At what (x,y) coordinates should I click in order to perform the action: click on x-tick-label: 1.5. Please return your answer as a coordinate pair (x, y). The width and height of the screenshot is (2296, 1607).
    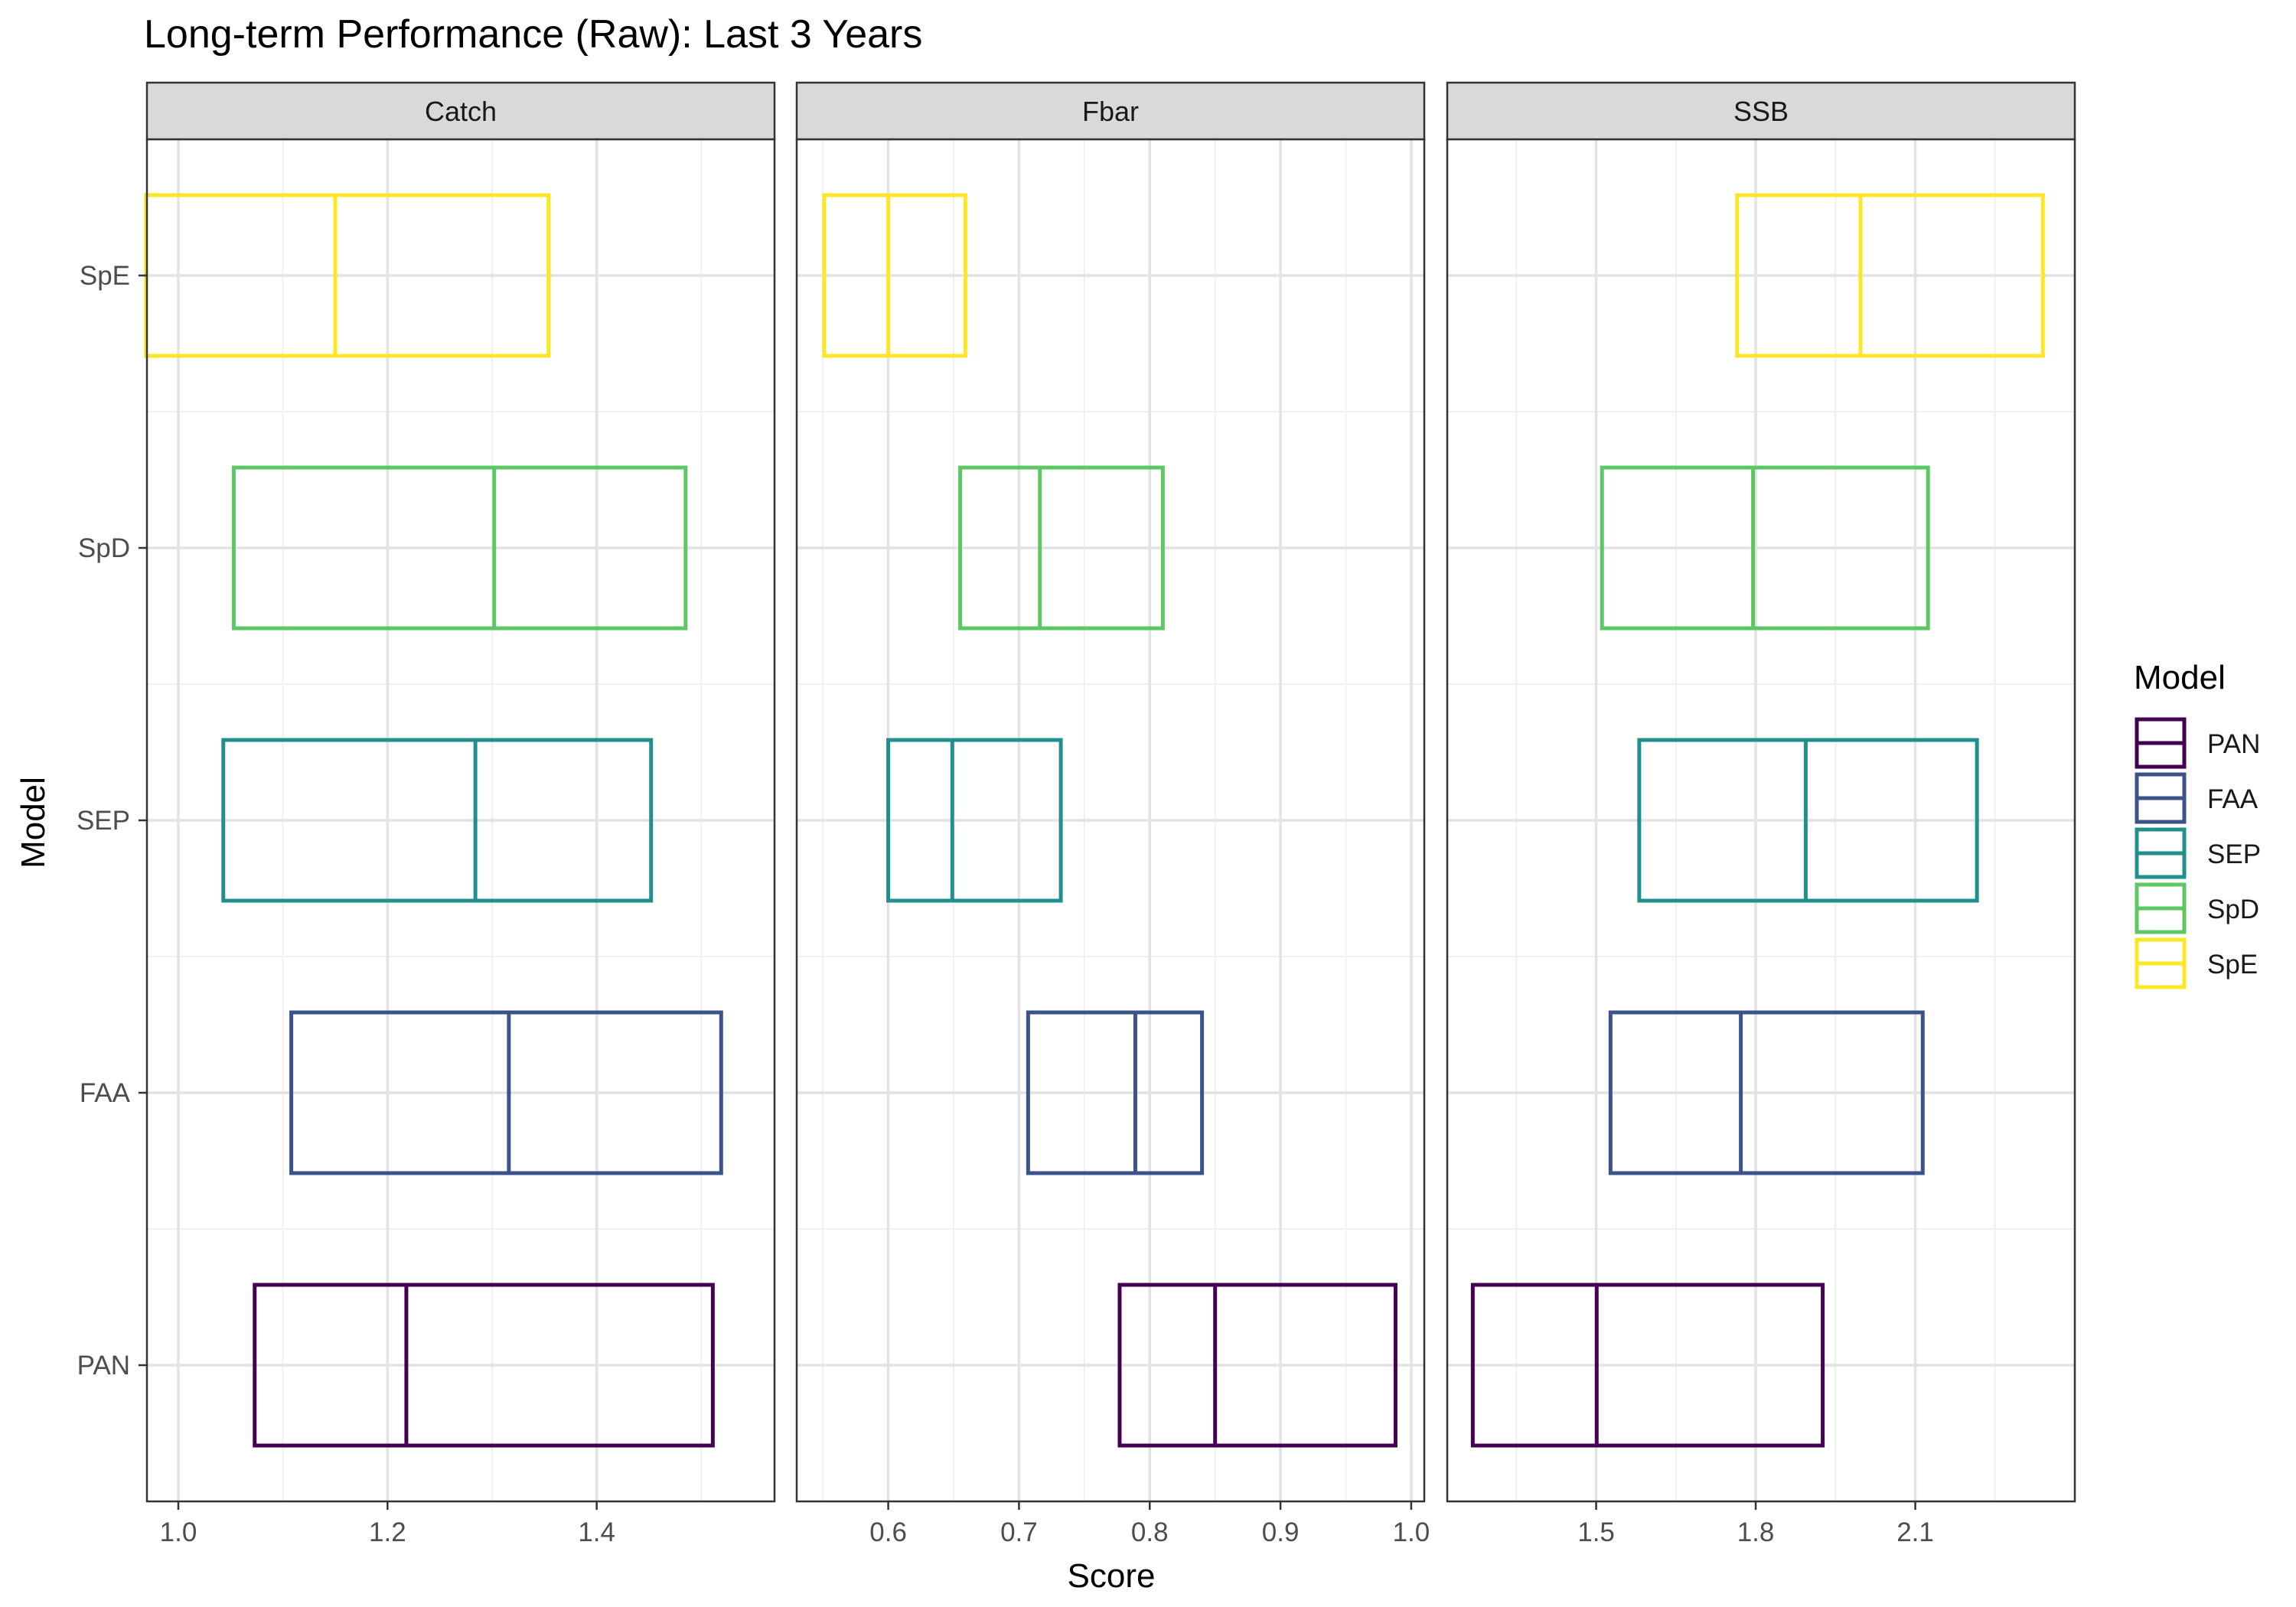
    Looking at the image, I should click on (1596, 1532).